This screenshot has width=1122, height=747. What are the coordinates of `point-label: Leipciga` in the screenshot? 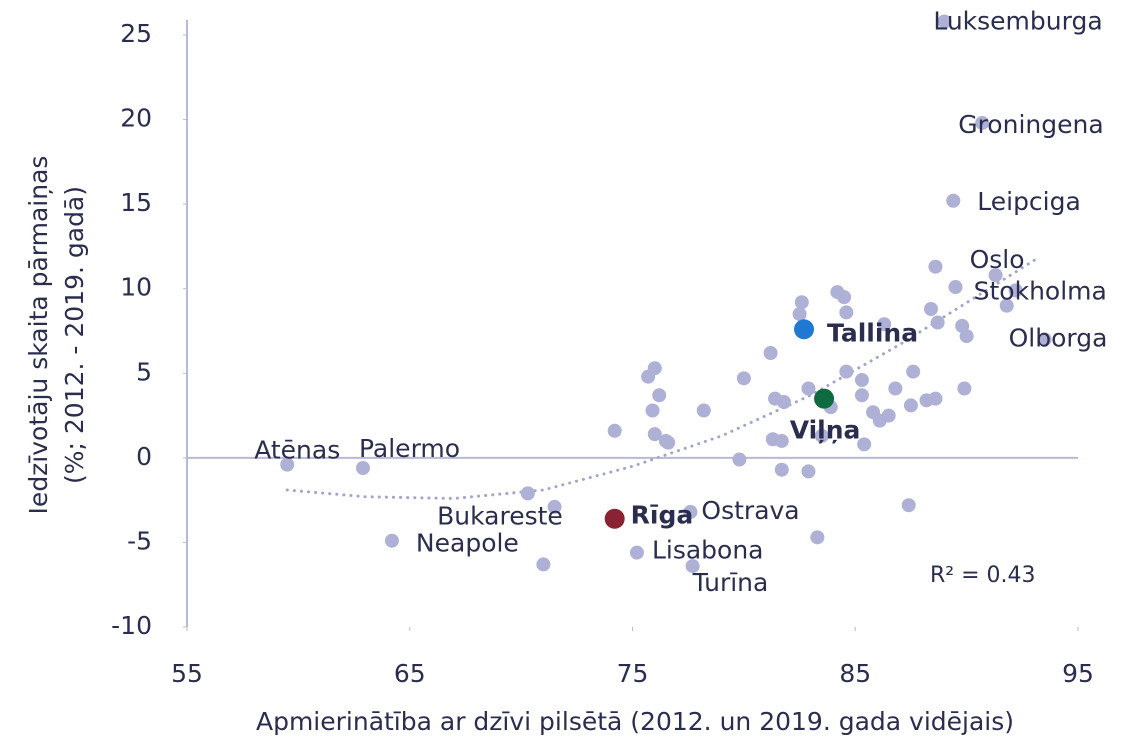 It's located at (1029, 201).